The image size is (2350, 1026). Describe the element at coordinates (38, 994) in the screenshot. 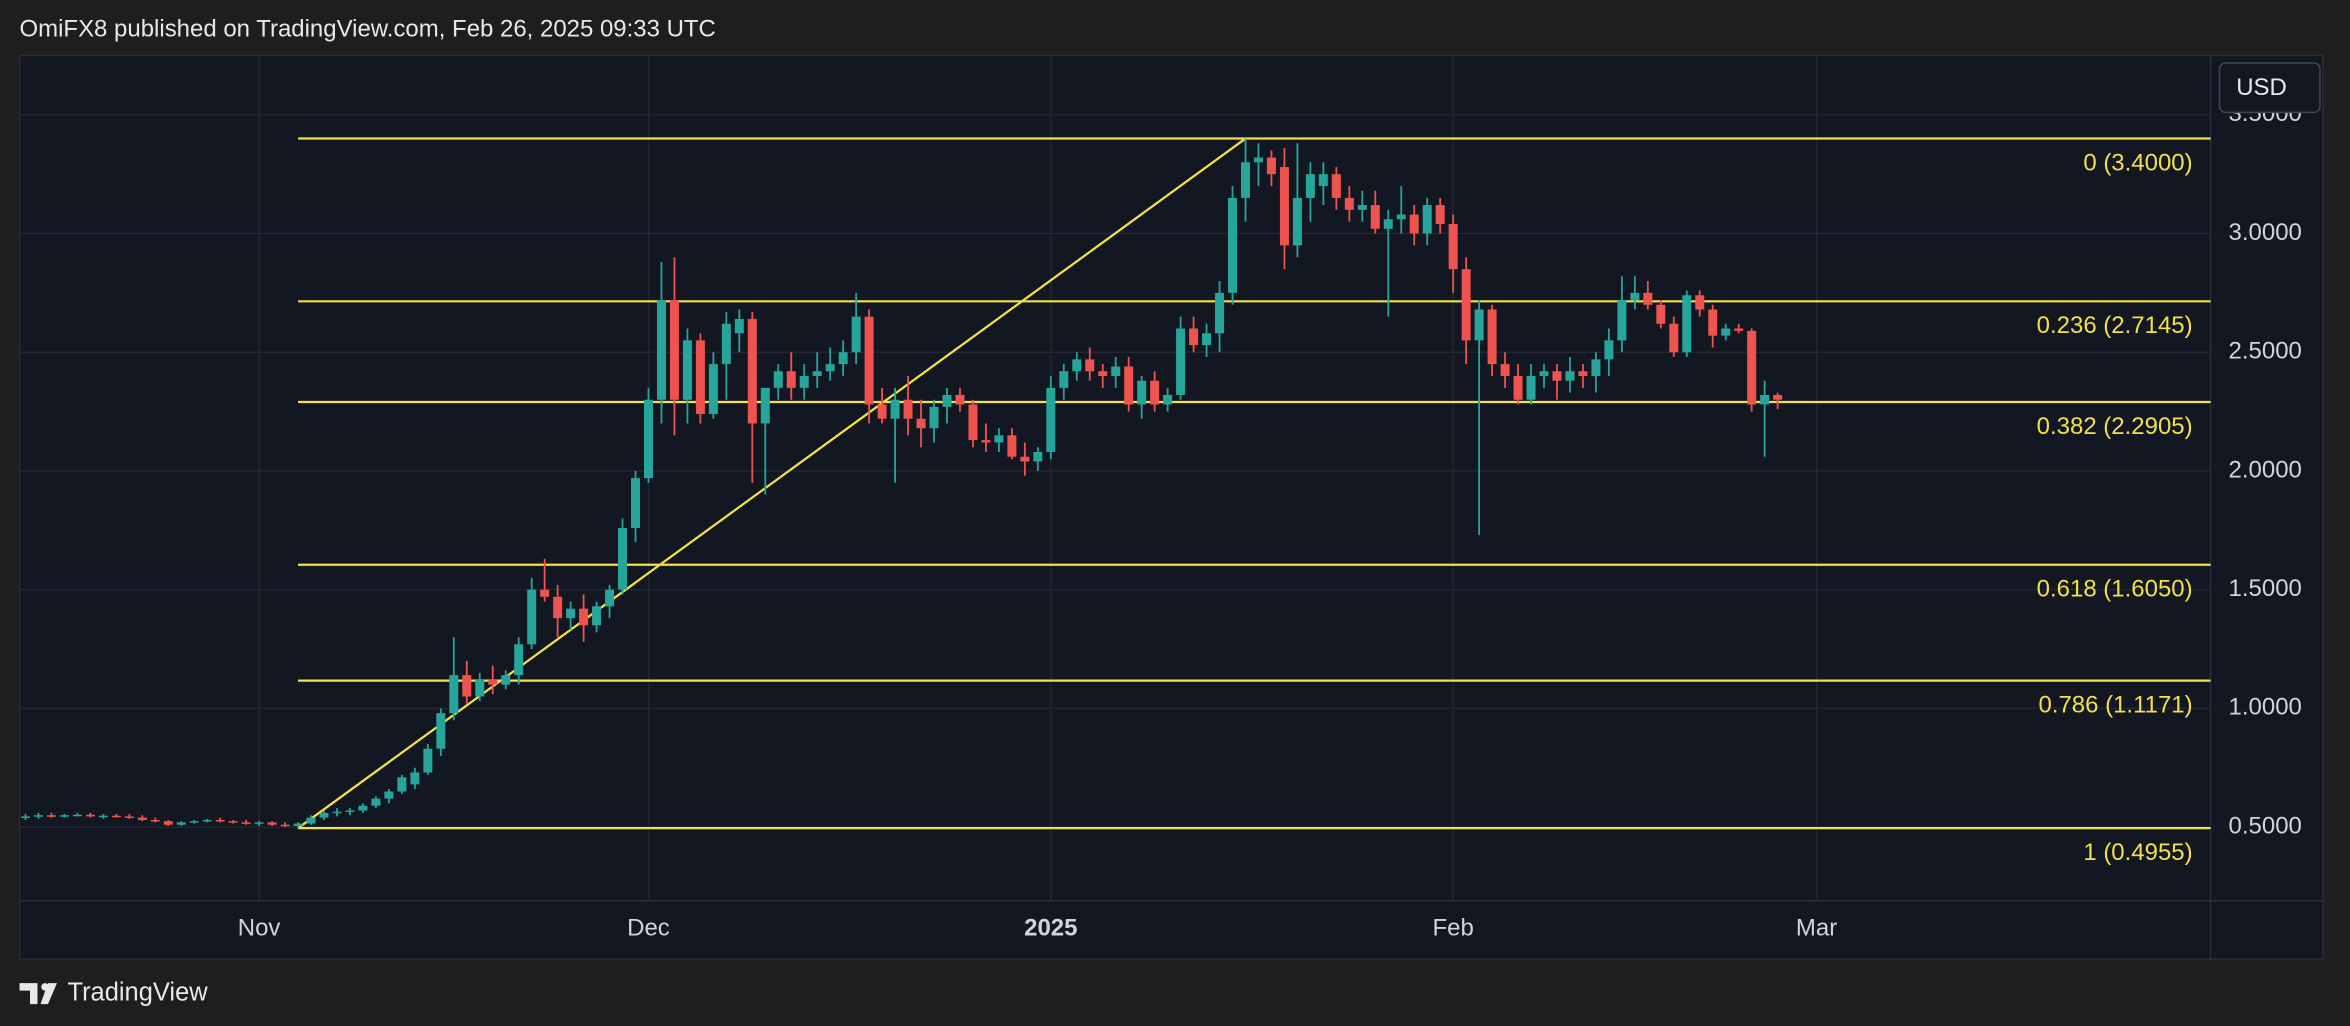

I see `footer-logo` at that location.